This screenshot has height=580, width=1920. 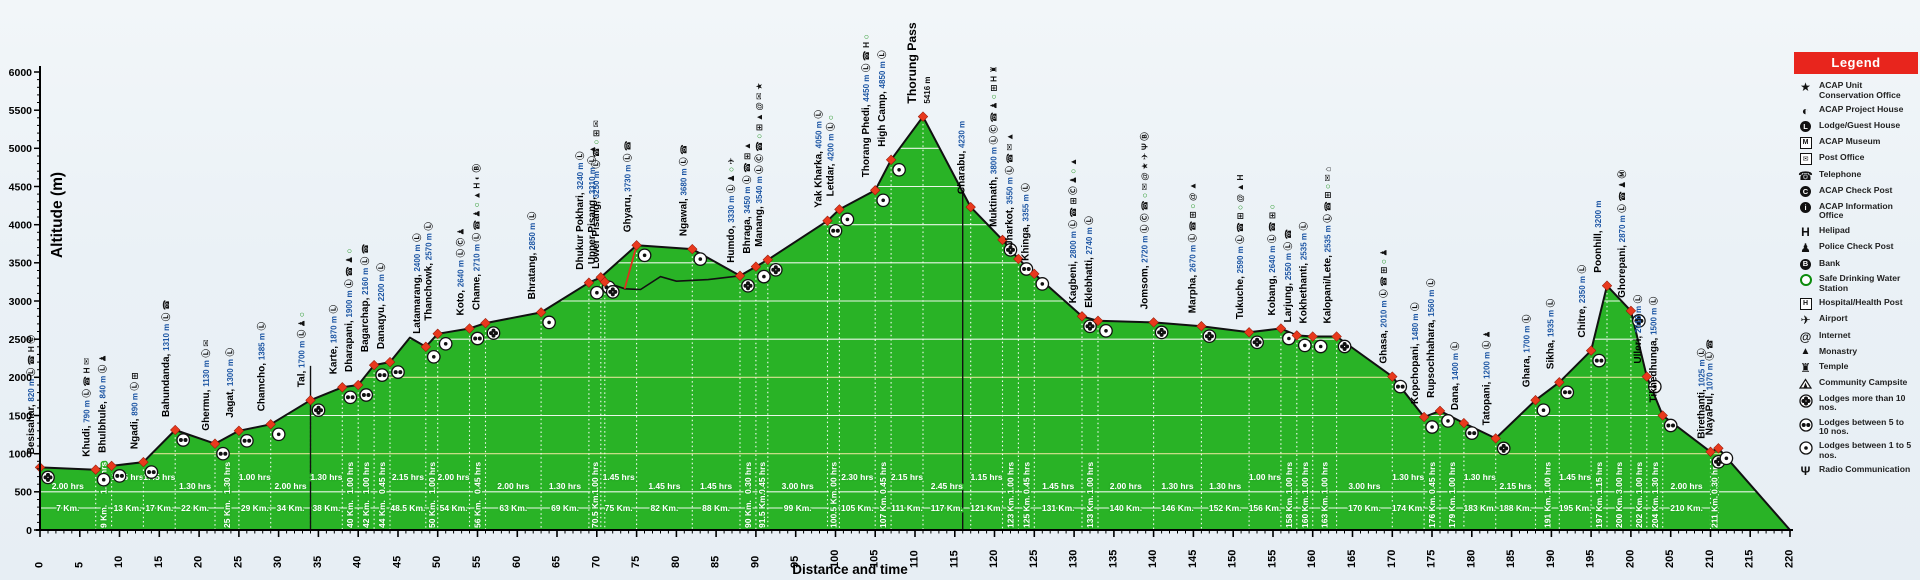 I want to click on x-tick-label: 145, so click(x=1193, y=559).